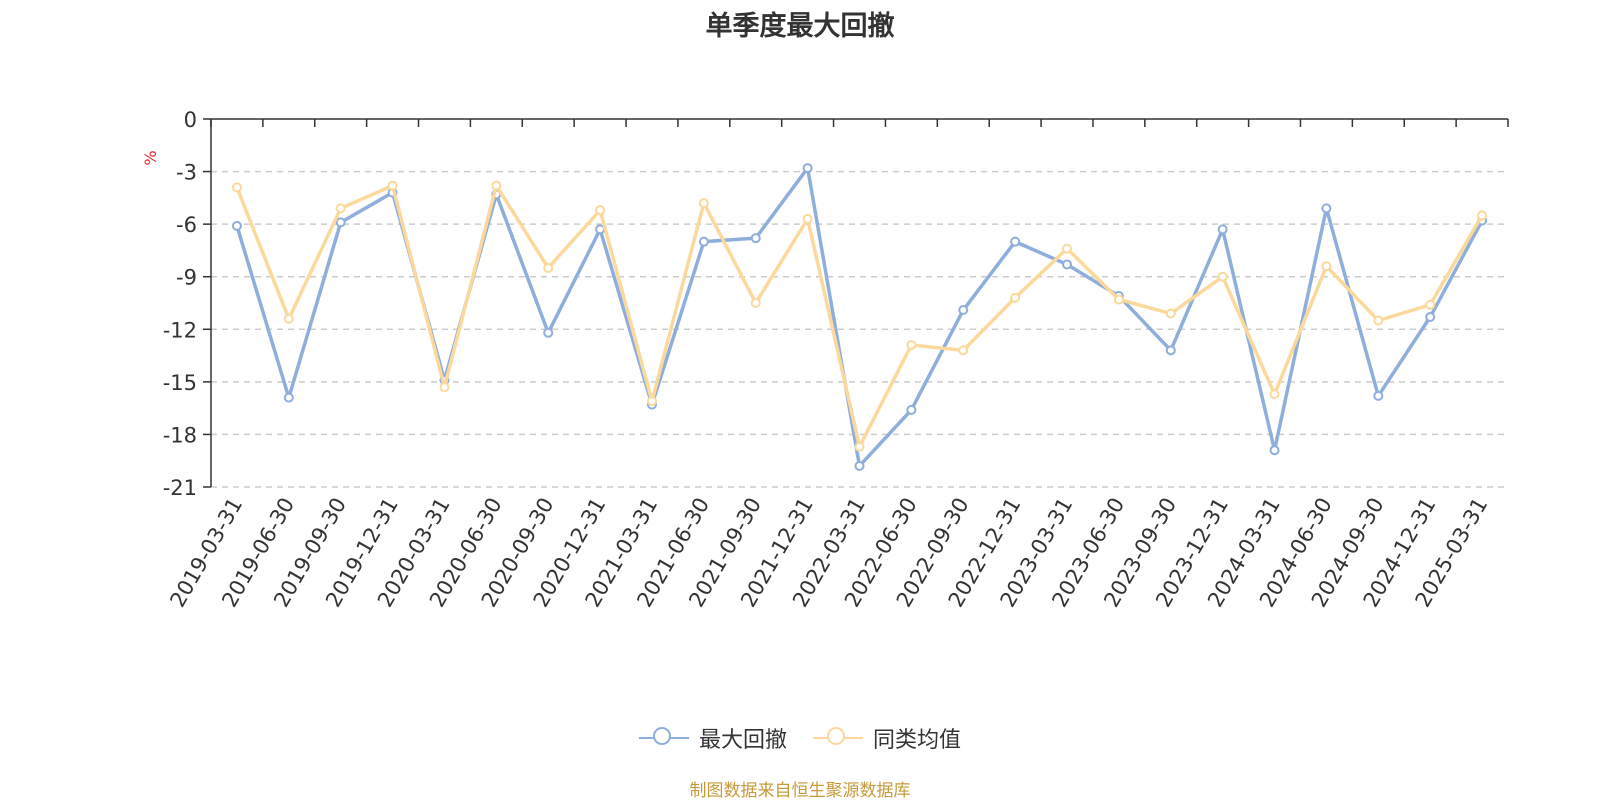 The height and width of the screenshot is (801, 1600). Describe the element at coordinates (150, 157) in the screenshot. I see `y-axis-label: %` at that location.